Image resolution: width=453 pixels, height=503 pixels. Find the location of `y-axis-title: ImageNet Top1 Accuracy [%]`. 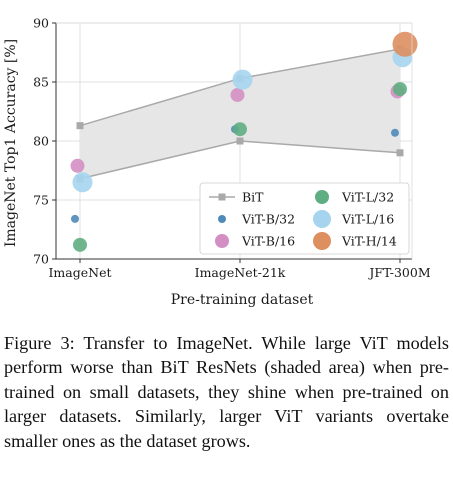

y-axis-title: ImageNet Top1 Accuracy [%] is located at coordinates (11, 143).